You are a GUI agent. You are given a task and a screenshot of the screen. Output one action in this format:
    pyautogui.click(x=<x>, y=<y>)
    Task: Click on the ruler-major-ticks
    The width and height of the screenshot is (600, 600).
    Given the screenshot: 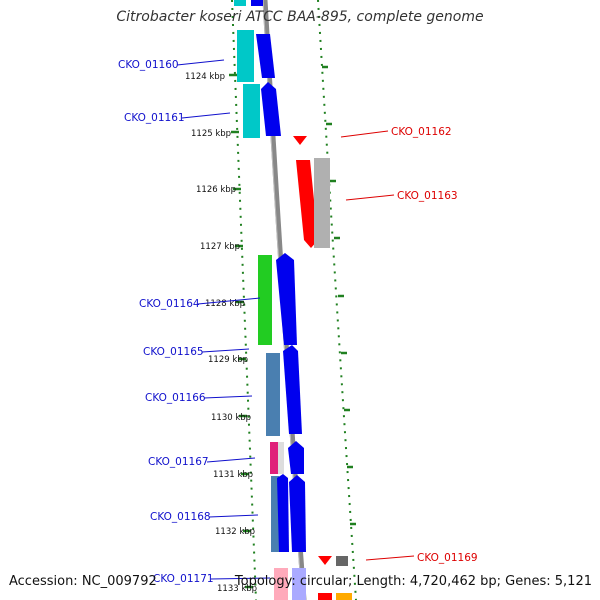 What is the action you would take?
    pyautogui.click(x=241, y=331)
    